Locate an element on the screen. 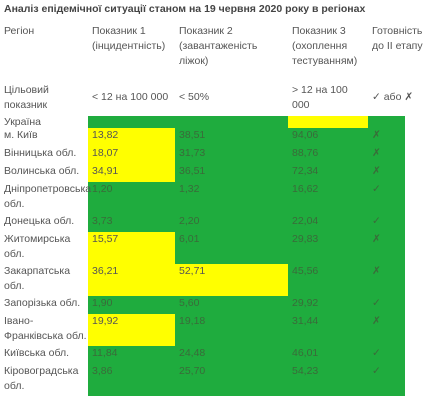 Image resolution: width=428 pixels, height=405 pixels. value-cell: 24,48 is located at coordinates (231, 355).